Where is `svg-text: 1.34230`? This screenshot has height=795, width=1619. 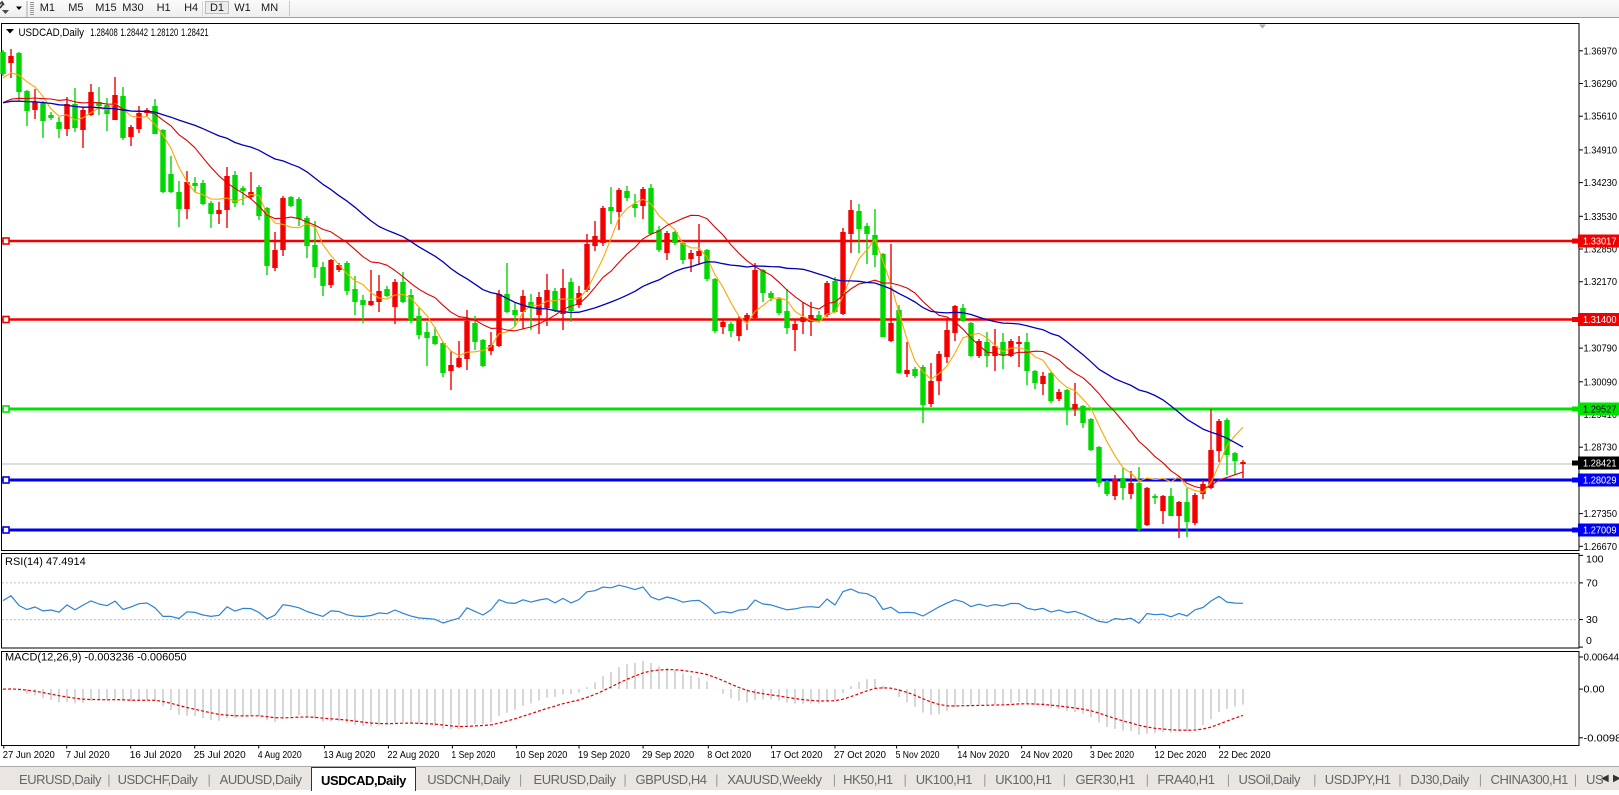
svg-text: 1.34230 is located at coordinates (1601, 183).